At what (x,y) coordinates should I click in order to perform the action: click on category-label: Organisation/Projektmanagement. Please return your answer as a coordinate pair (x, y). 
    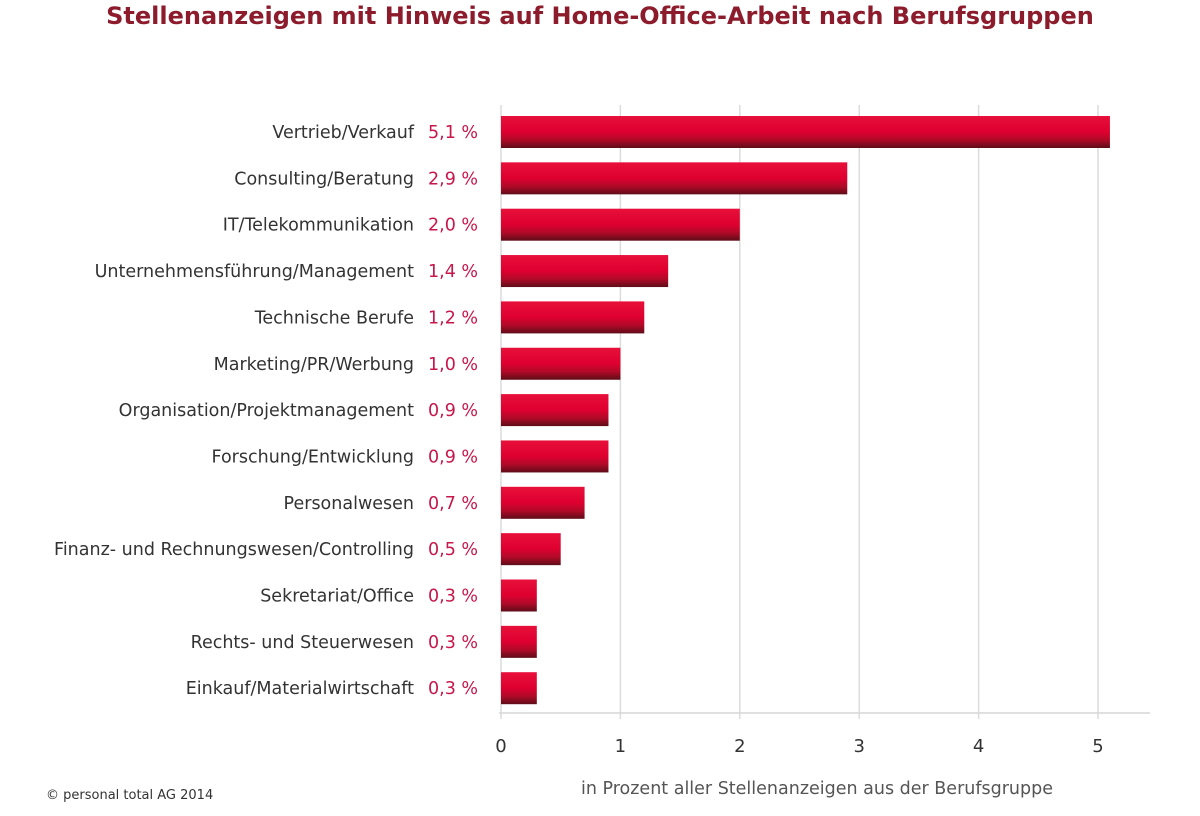
    Looking at the image, I should click on (266, 411).